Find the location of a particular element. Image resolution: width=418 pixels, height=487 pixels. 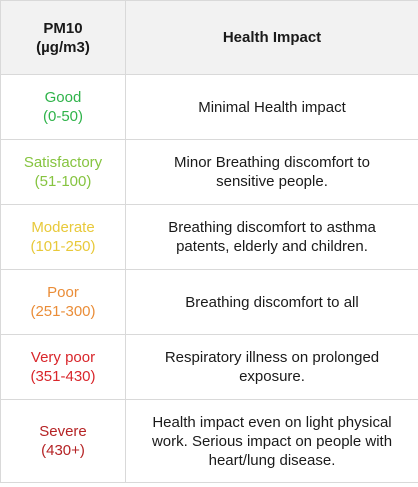

table-row: Good (0-50) Minimal Health impact is located at coordinates (209, 107).